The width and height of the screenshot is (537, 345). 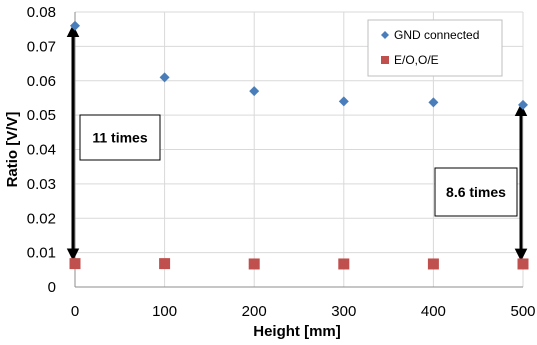 What do you see at coordinates (41, 81) in the screenshot?
I see `y-tick-label: 0.06` at bounding box center [41, 81].